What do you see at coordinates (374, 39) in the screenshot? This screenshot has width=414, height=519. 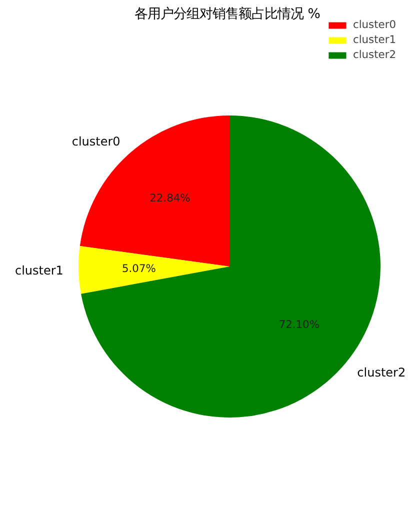 I see `legend-label: cluster1` at bounding box center [374, 39].